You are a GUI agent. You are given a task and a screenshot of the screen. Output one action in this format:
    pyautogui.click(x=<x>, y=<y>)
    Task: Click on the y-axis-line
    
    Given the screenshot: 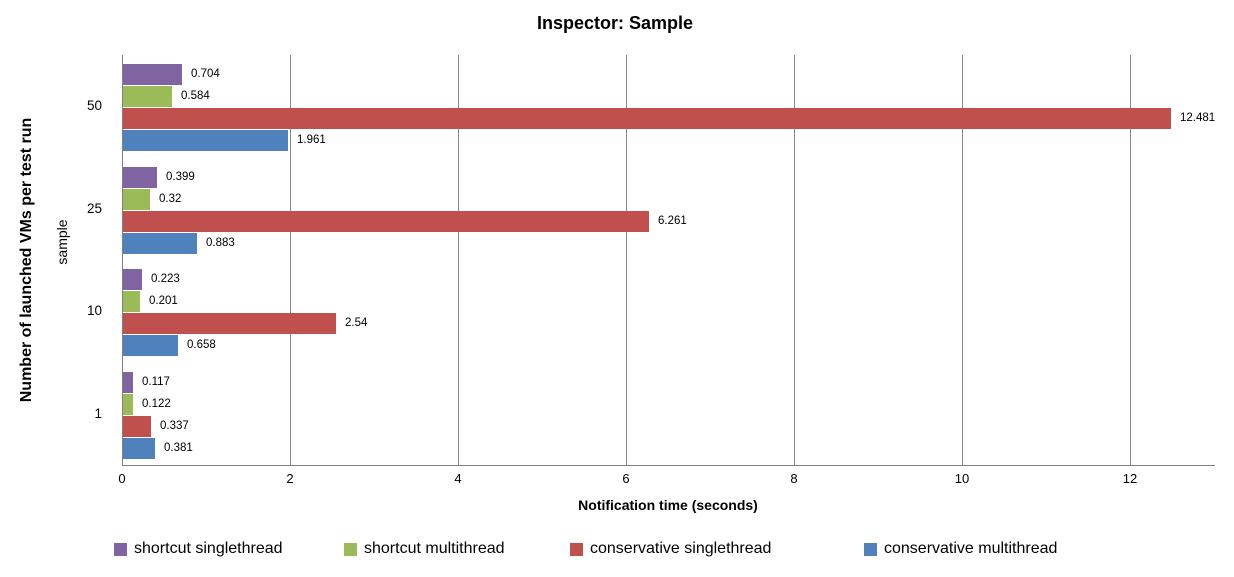 What is the action you would take?
    pyautogui.click(x=122, y=260)
    